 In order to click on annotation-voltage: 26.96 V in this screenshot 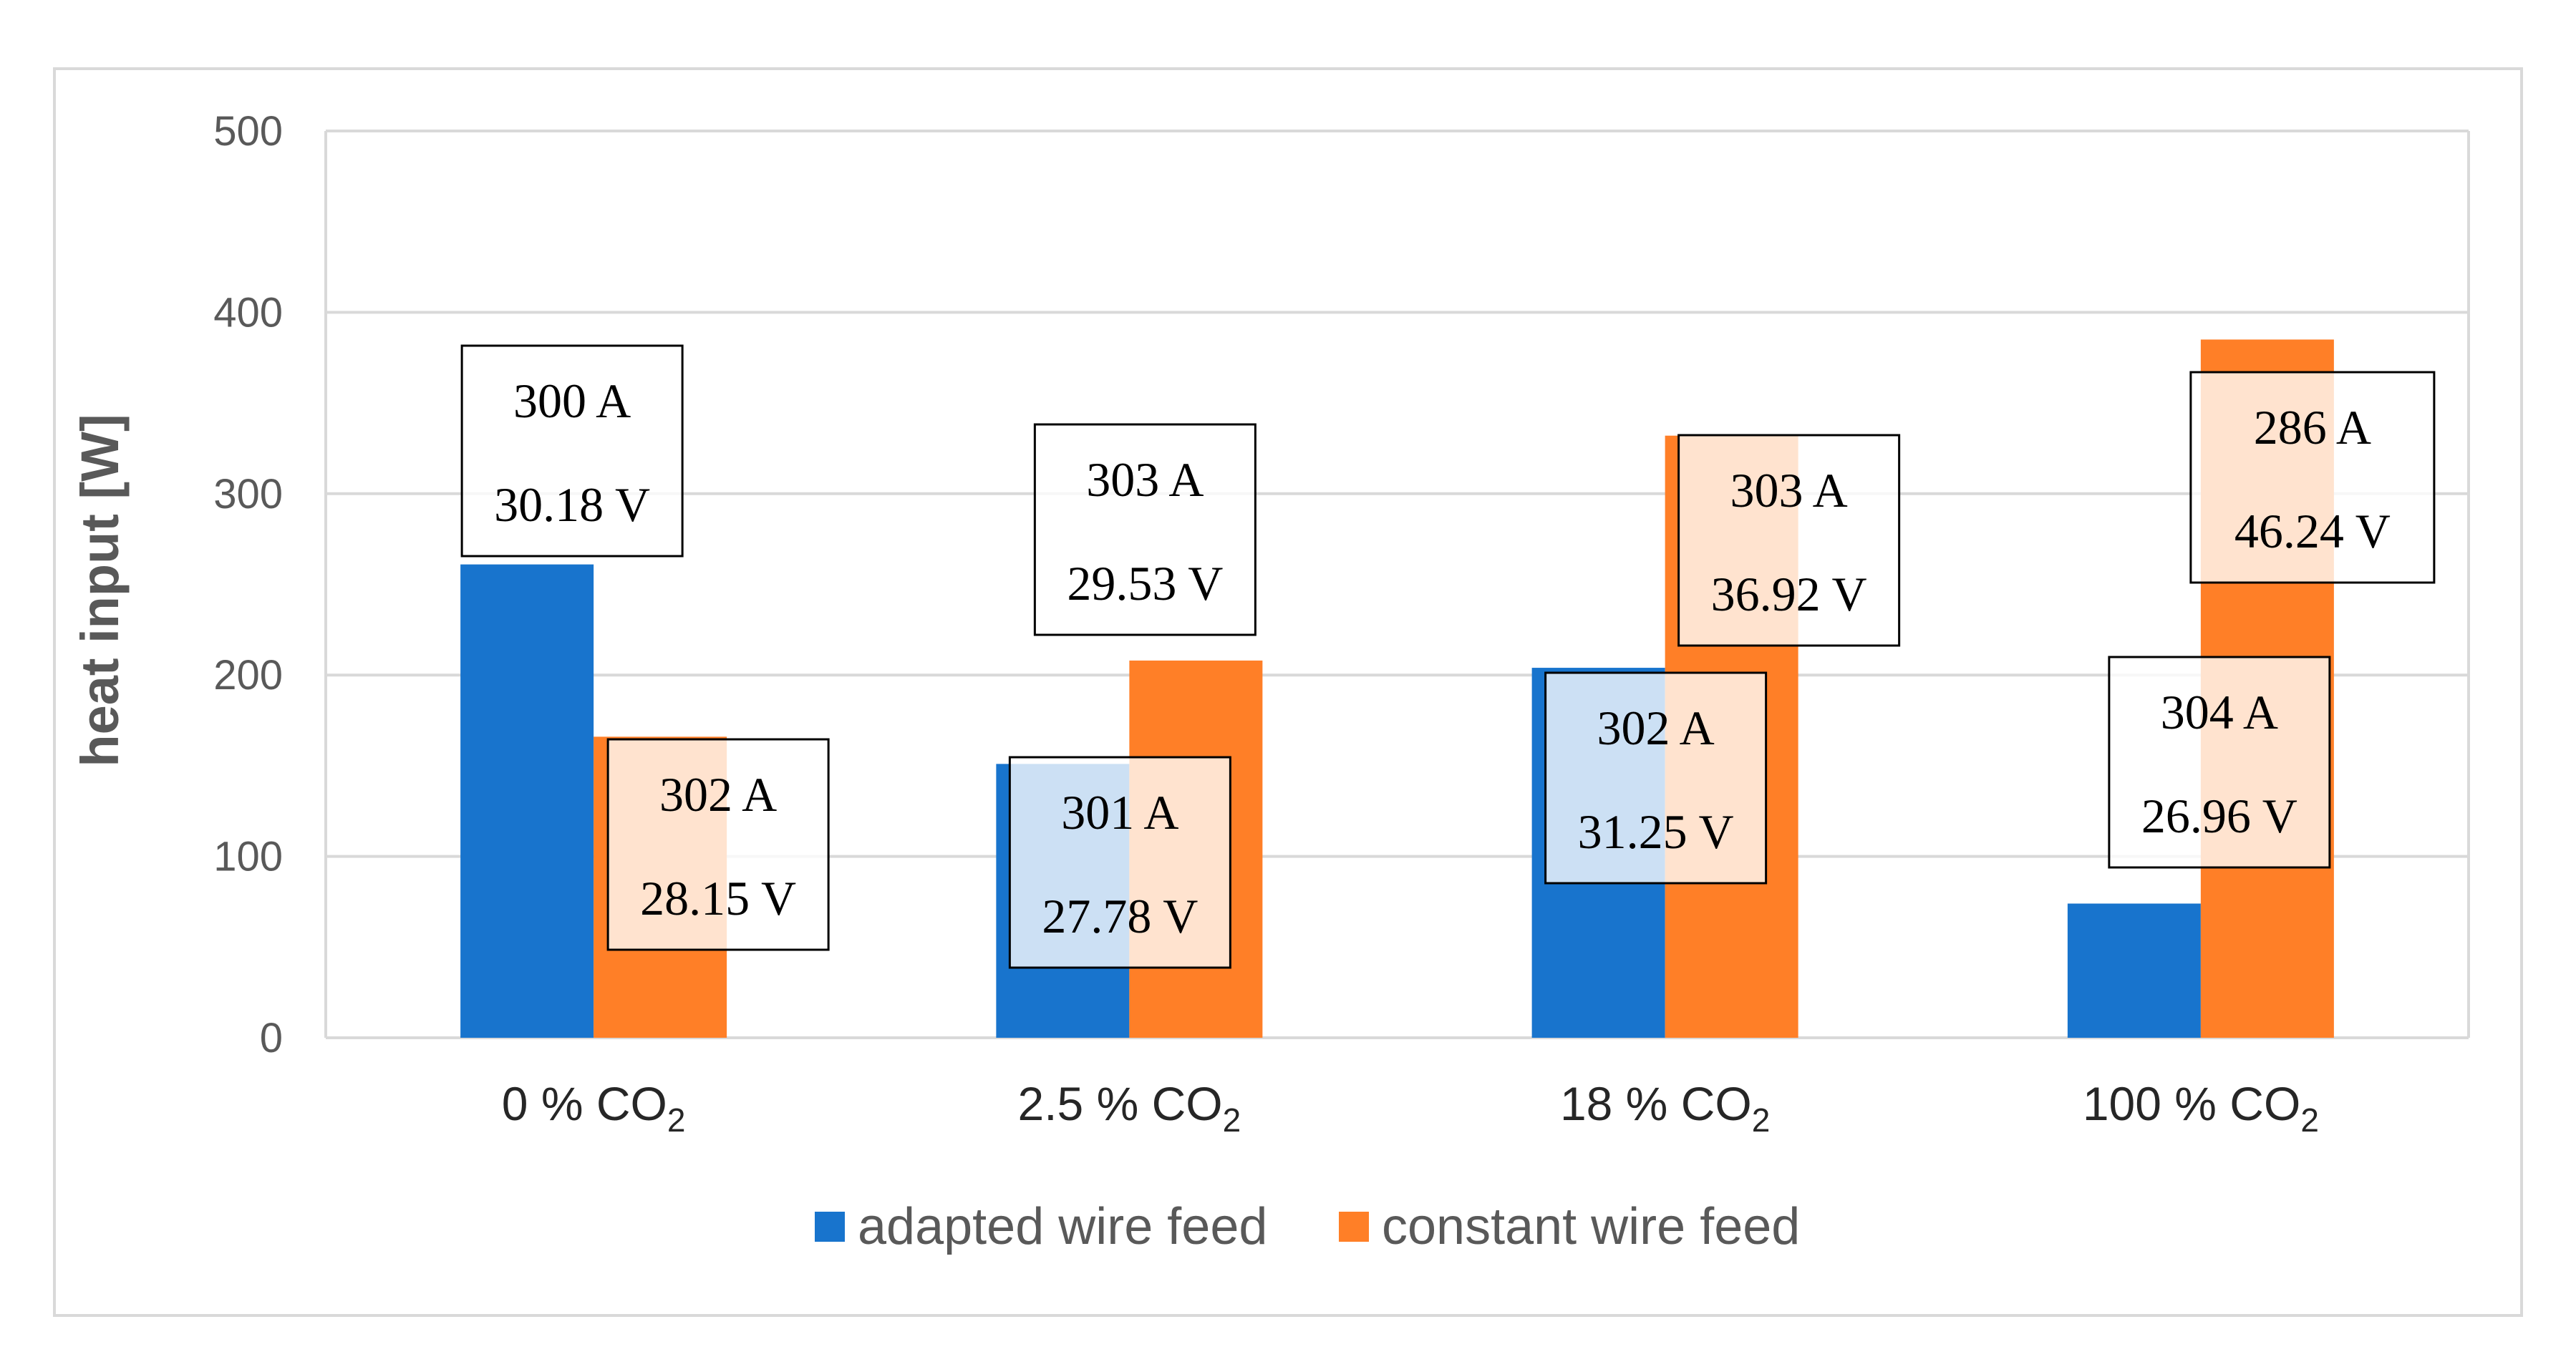, I will do `click(2219, 816)`.